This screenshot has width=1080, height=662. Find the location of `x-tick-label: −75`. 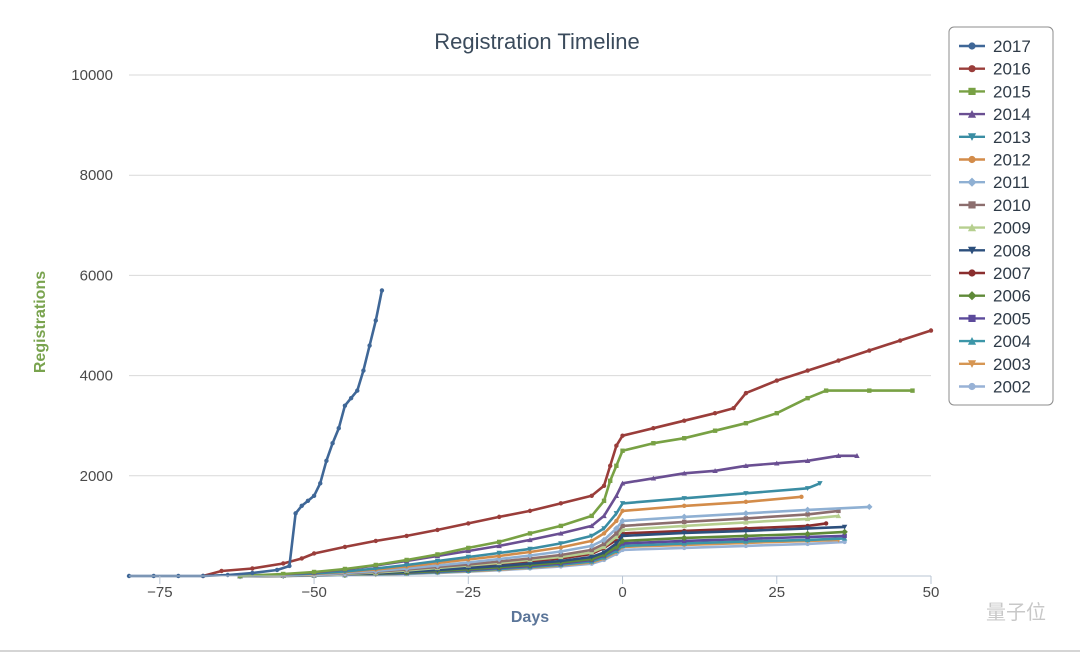

x-tick-label: −75 is located at coordinates (159, 592).